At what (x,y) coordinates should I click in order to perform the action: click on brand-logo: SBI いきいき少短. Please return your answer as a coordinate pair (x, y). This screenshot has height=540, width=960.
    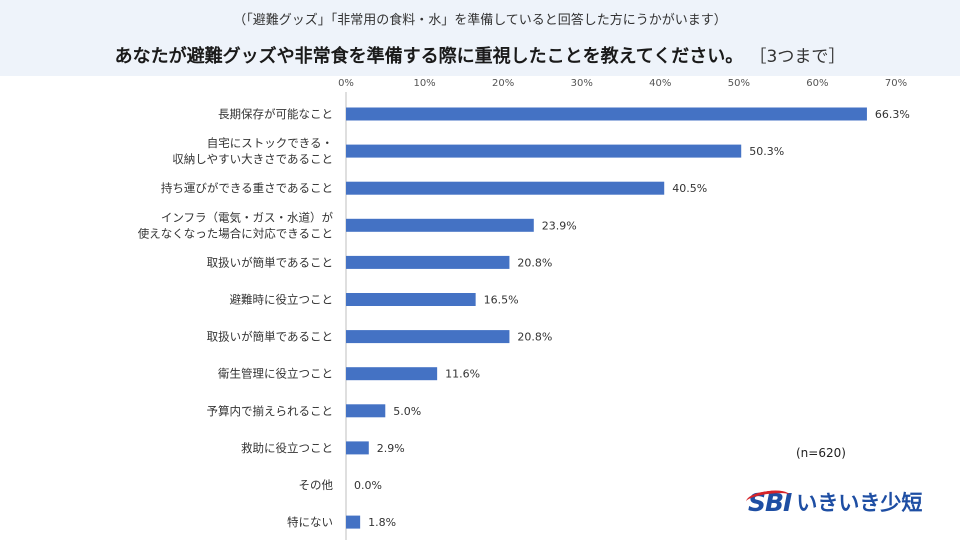
    Looking at the image, I should click on (834, 502).